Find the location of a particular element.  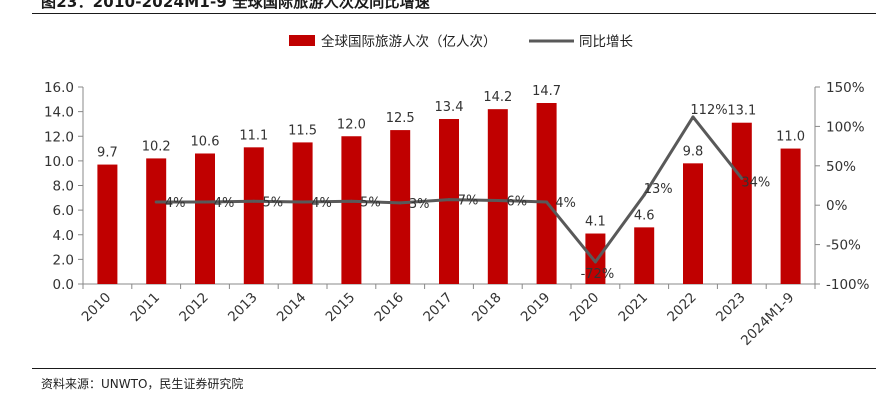

legend-swatch-bar is located at coordinates (302, 40).